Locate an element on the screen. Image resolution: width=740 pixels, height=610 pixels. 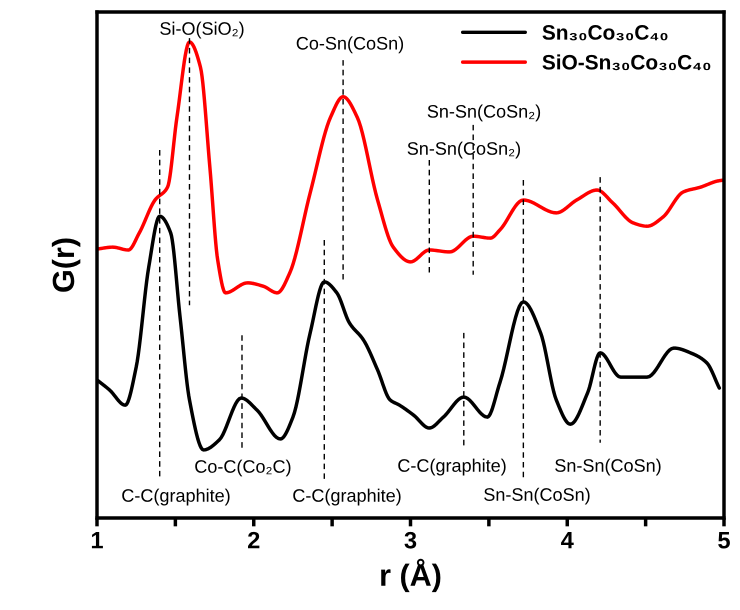
ref-line-label: Co-C(Co₂C) is located at coordinates (242, 468).